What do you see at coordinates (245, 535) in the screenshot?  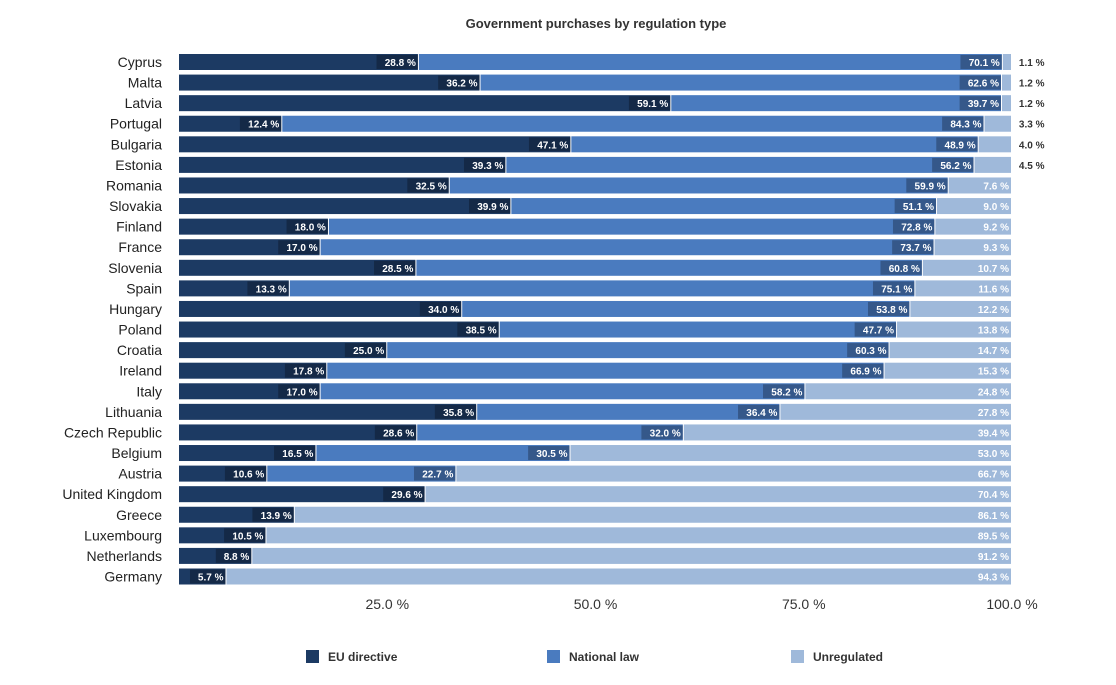 I see `data-label-bg-eu-directive-luxembourg` at bounding box center [245, 535].